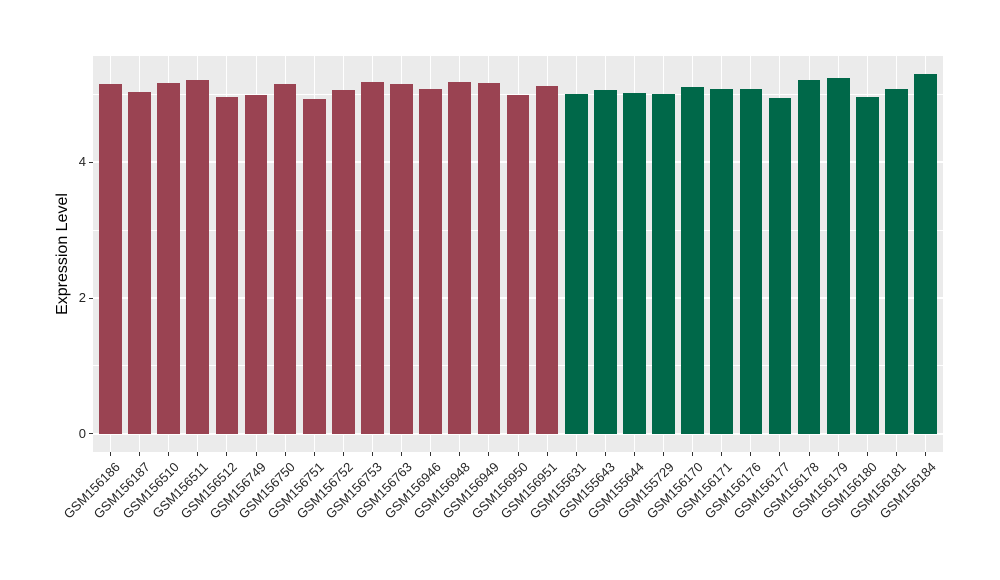  I want to click on bar-GSM155631, so click(576, 263).